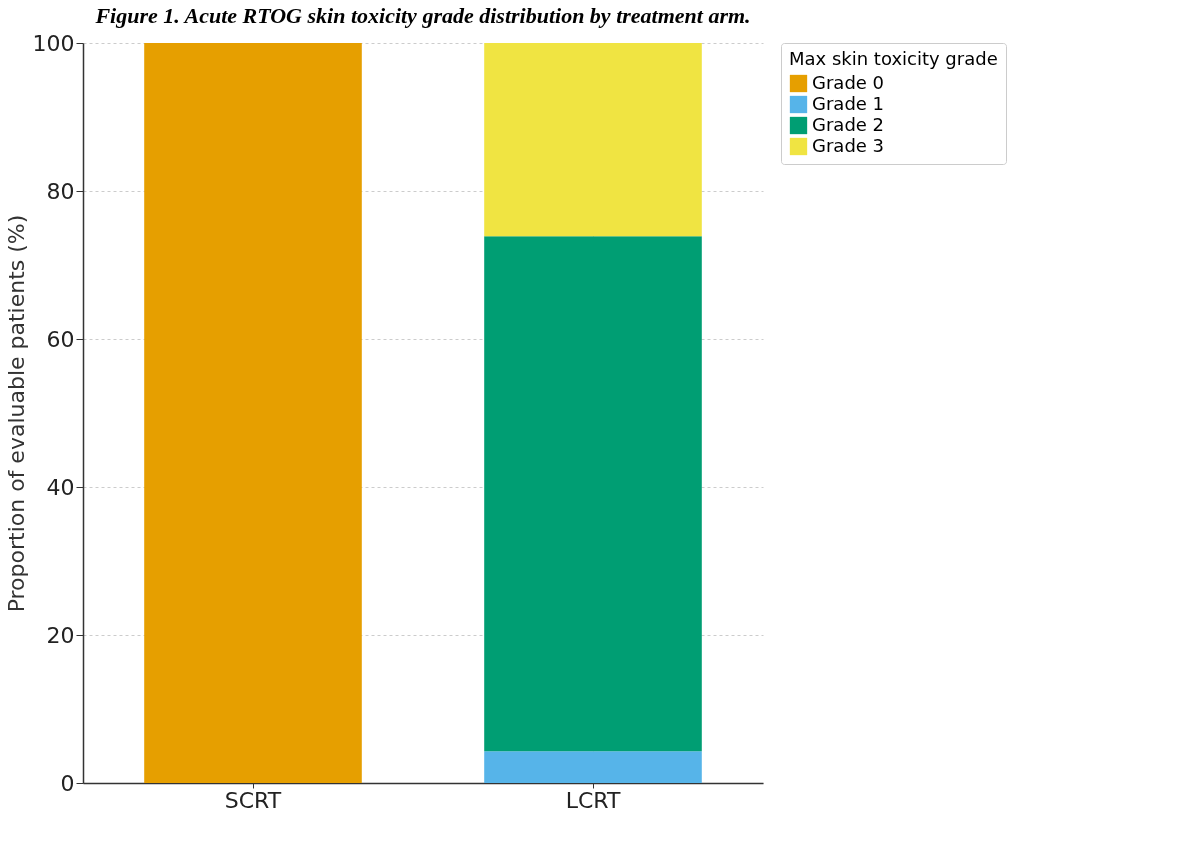 Image resolution: width=1186 pixels, height=857 pixels. What do you see at coordinates (848, 82) in the screenshot?
I see `legend-label: Grade 0` at bounding box center [848, 82].